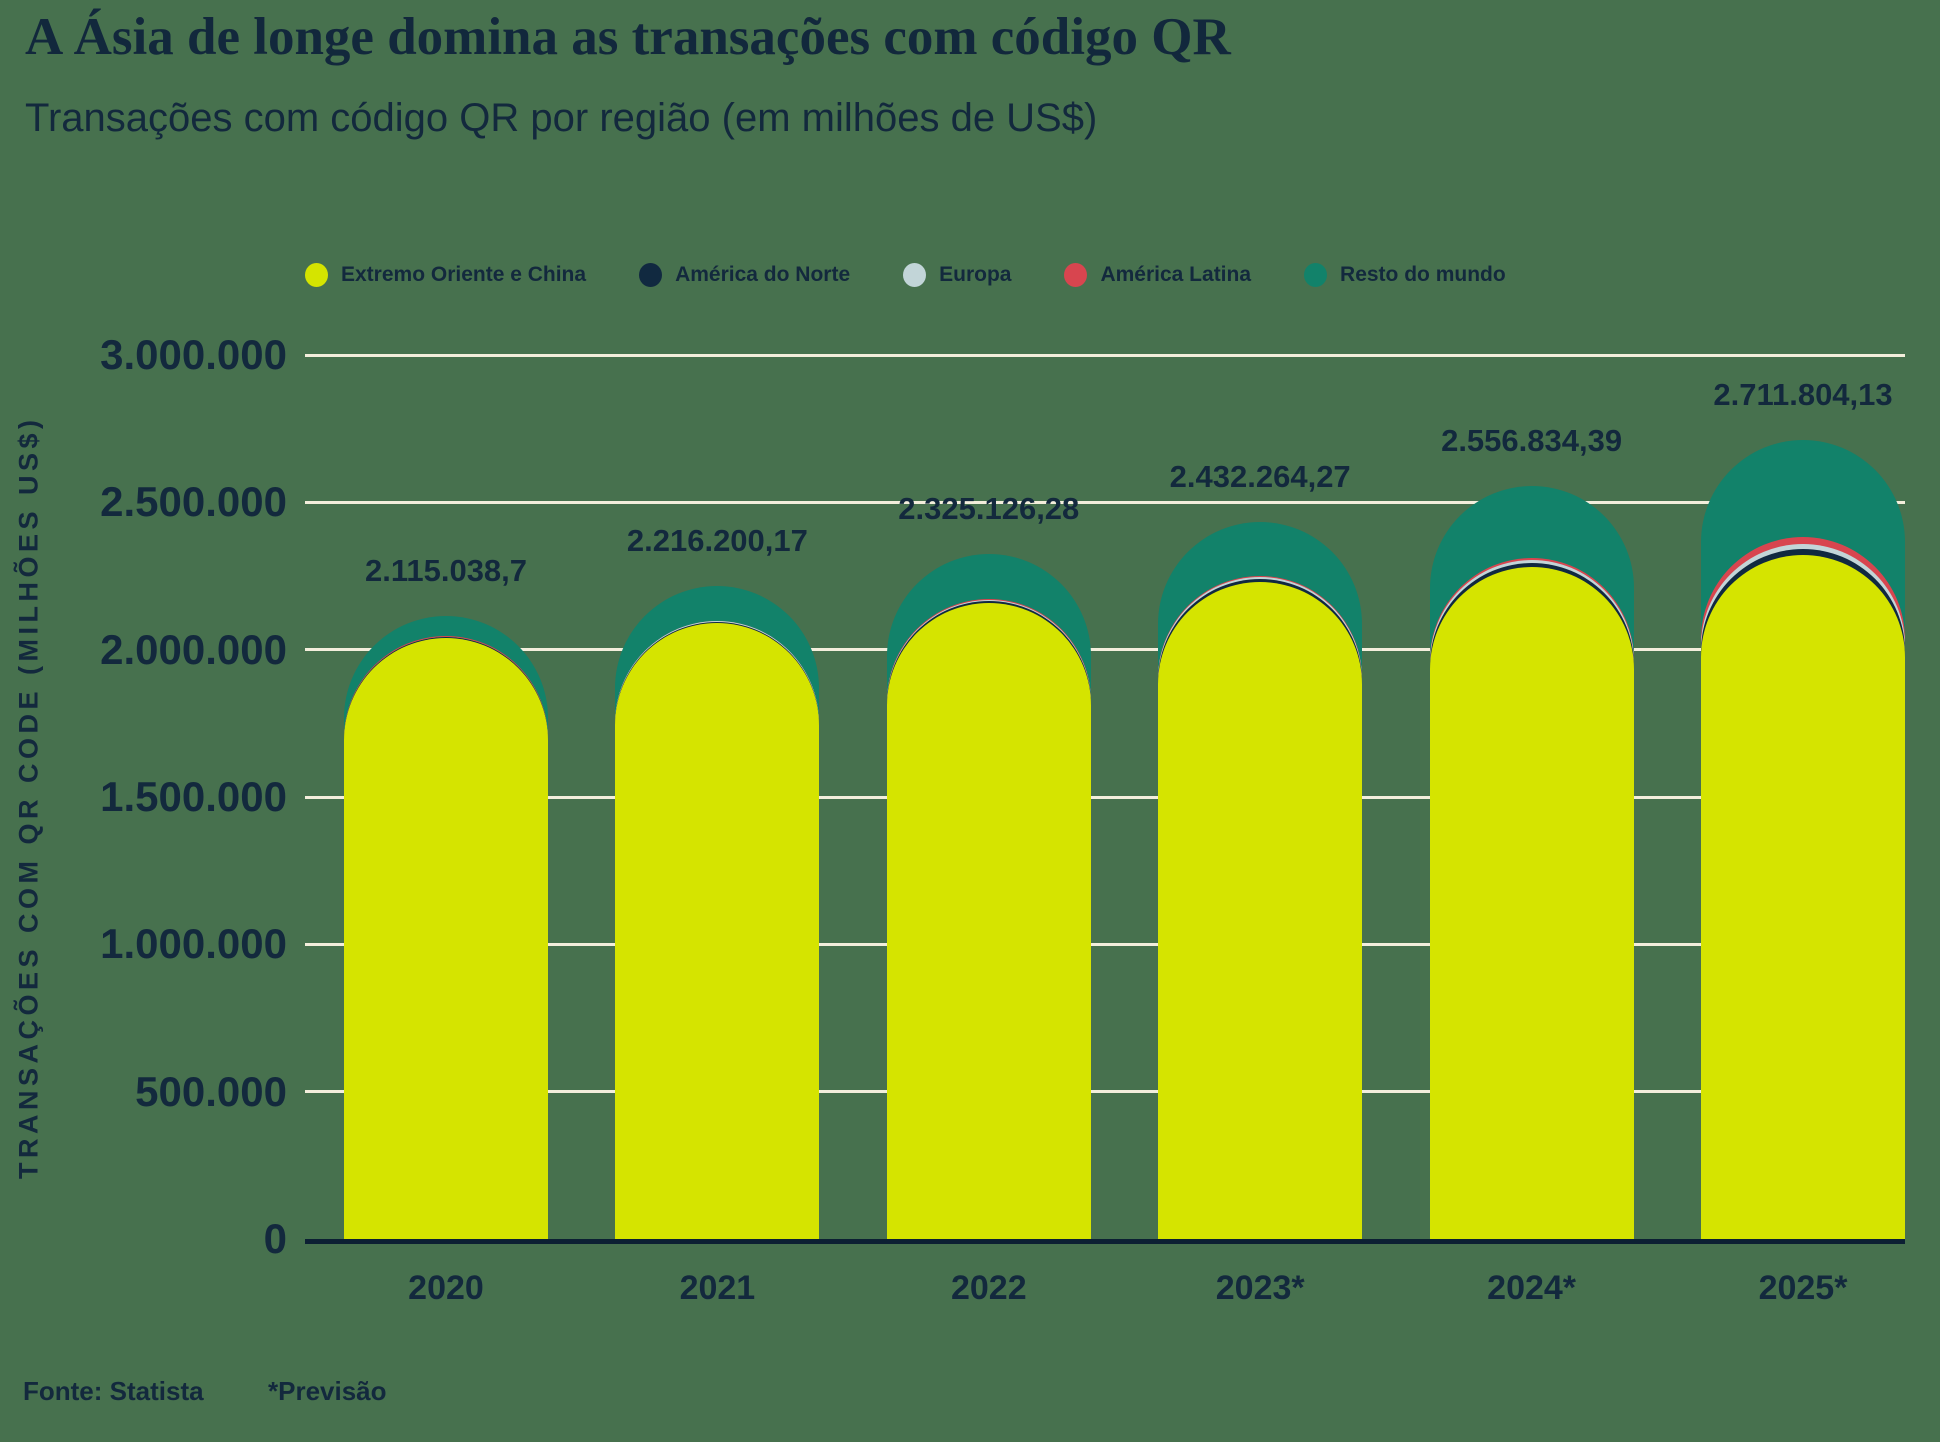 The height and width of the screenshot is (1442, 1940). I want to click on x-tick-label: 2021, so click(717, 1288).